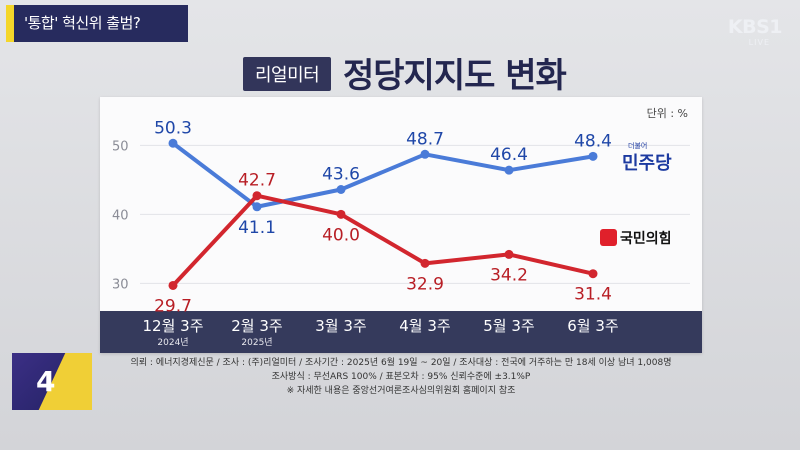  I want to click on data-label: 40.0, so click(341, 235).